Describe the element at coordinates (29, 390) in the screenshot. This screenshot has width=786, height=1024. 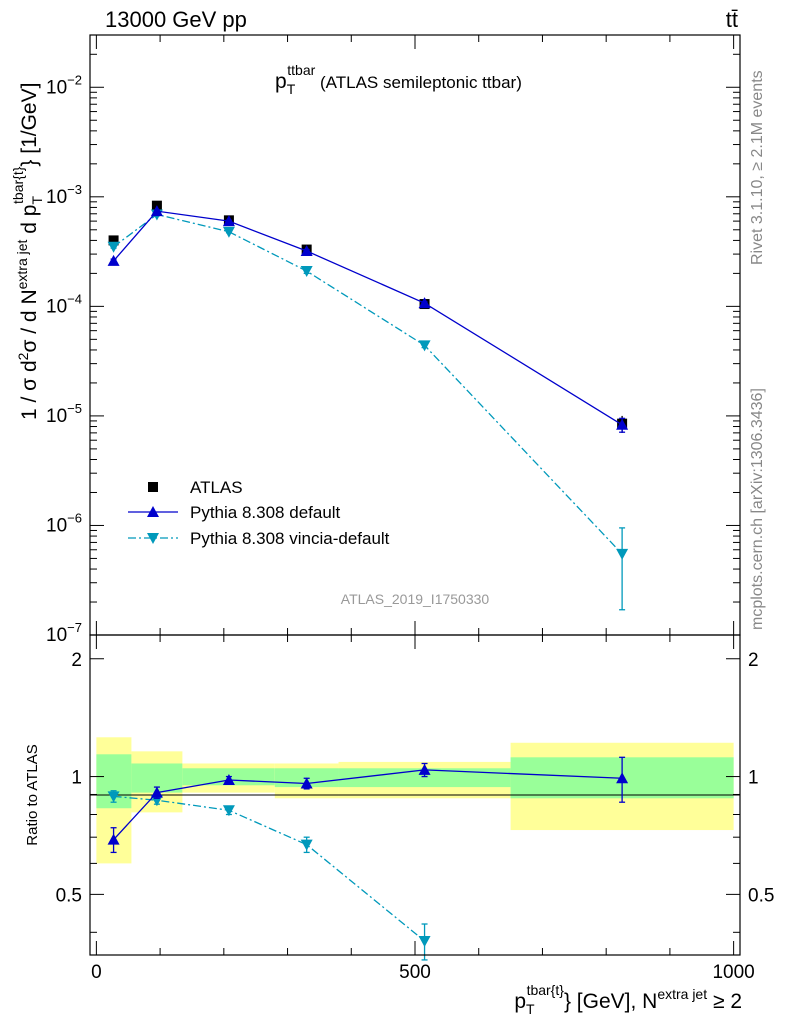
I see `main-y-label-a: 1 / σ d` at that location.